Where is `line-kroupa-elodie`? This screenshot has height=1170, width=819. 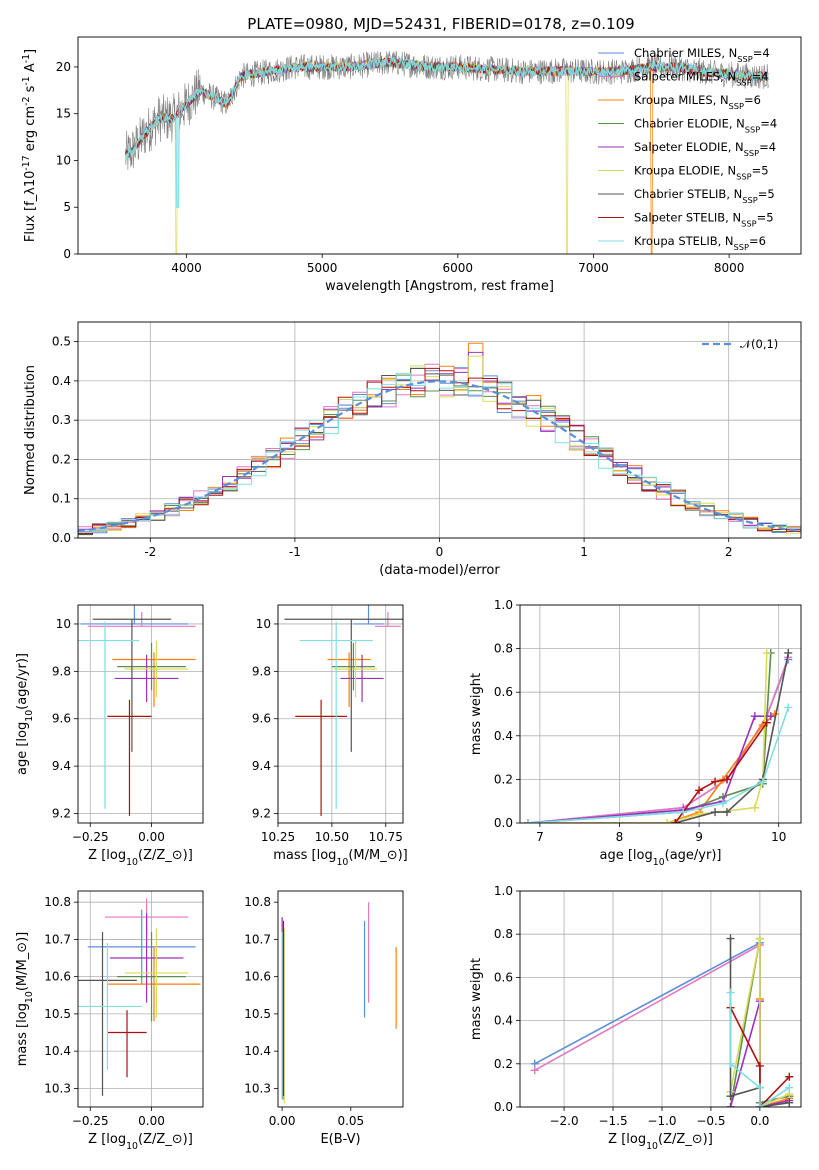 line-kroupa-elodie is located at coordinates (648, 737).